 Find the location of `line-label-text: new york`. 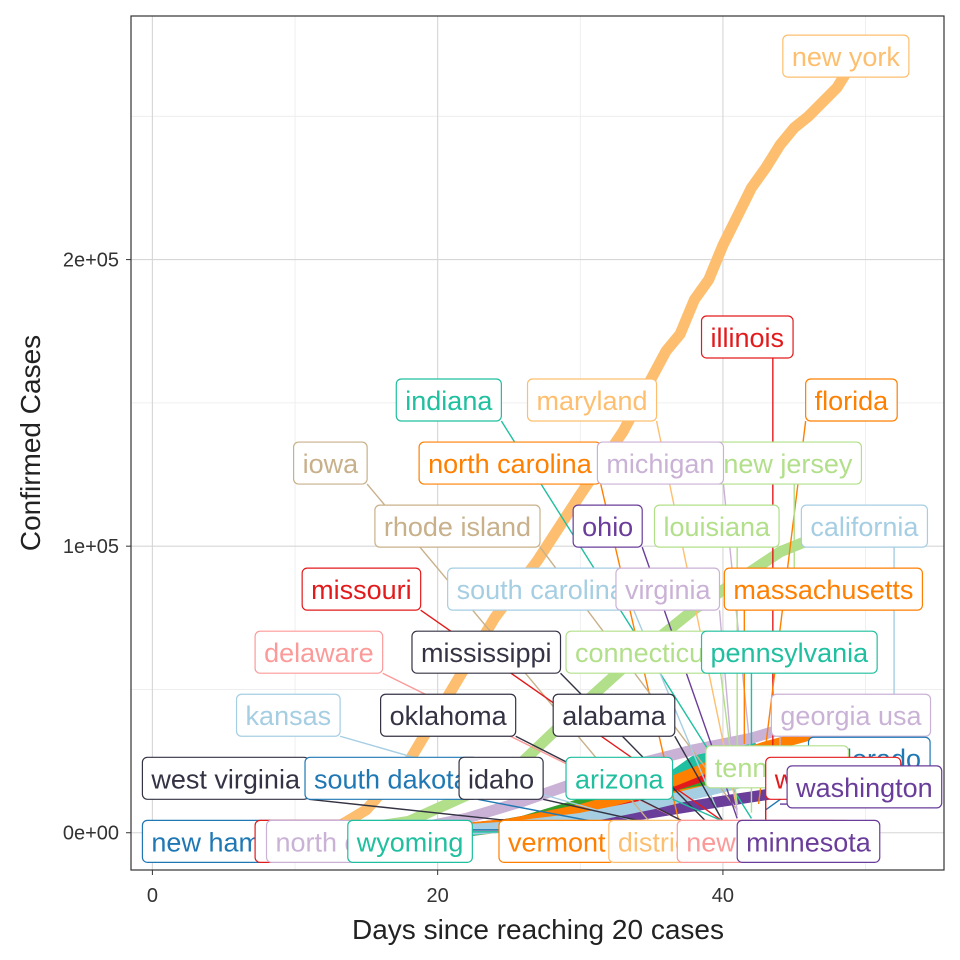

line-label-text: new york is located at coordinates (846, 57).